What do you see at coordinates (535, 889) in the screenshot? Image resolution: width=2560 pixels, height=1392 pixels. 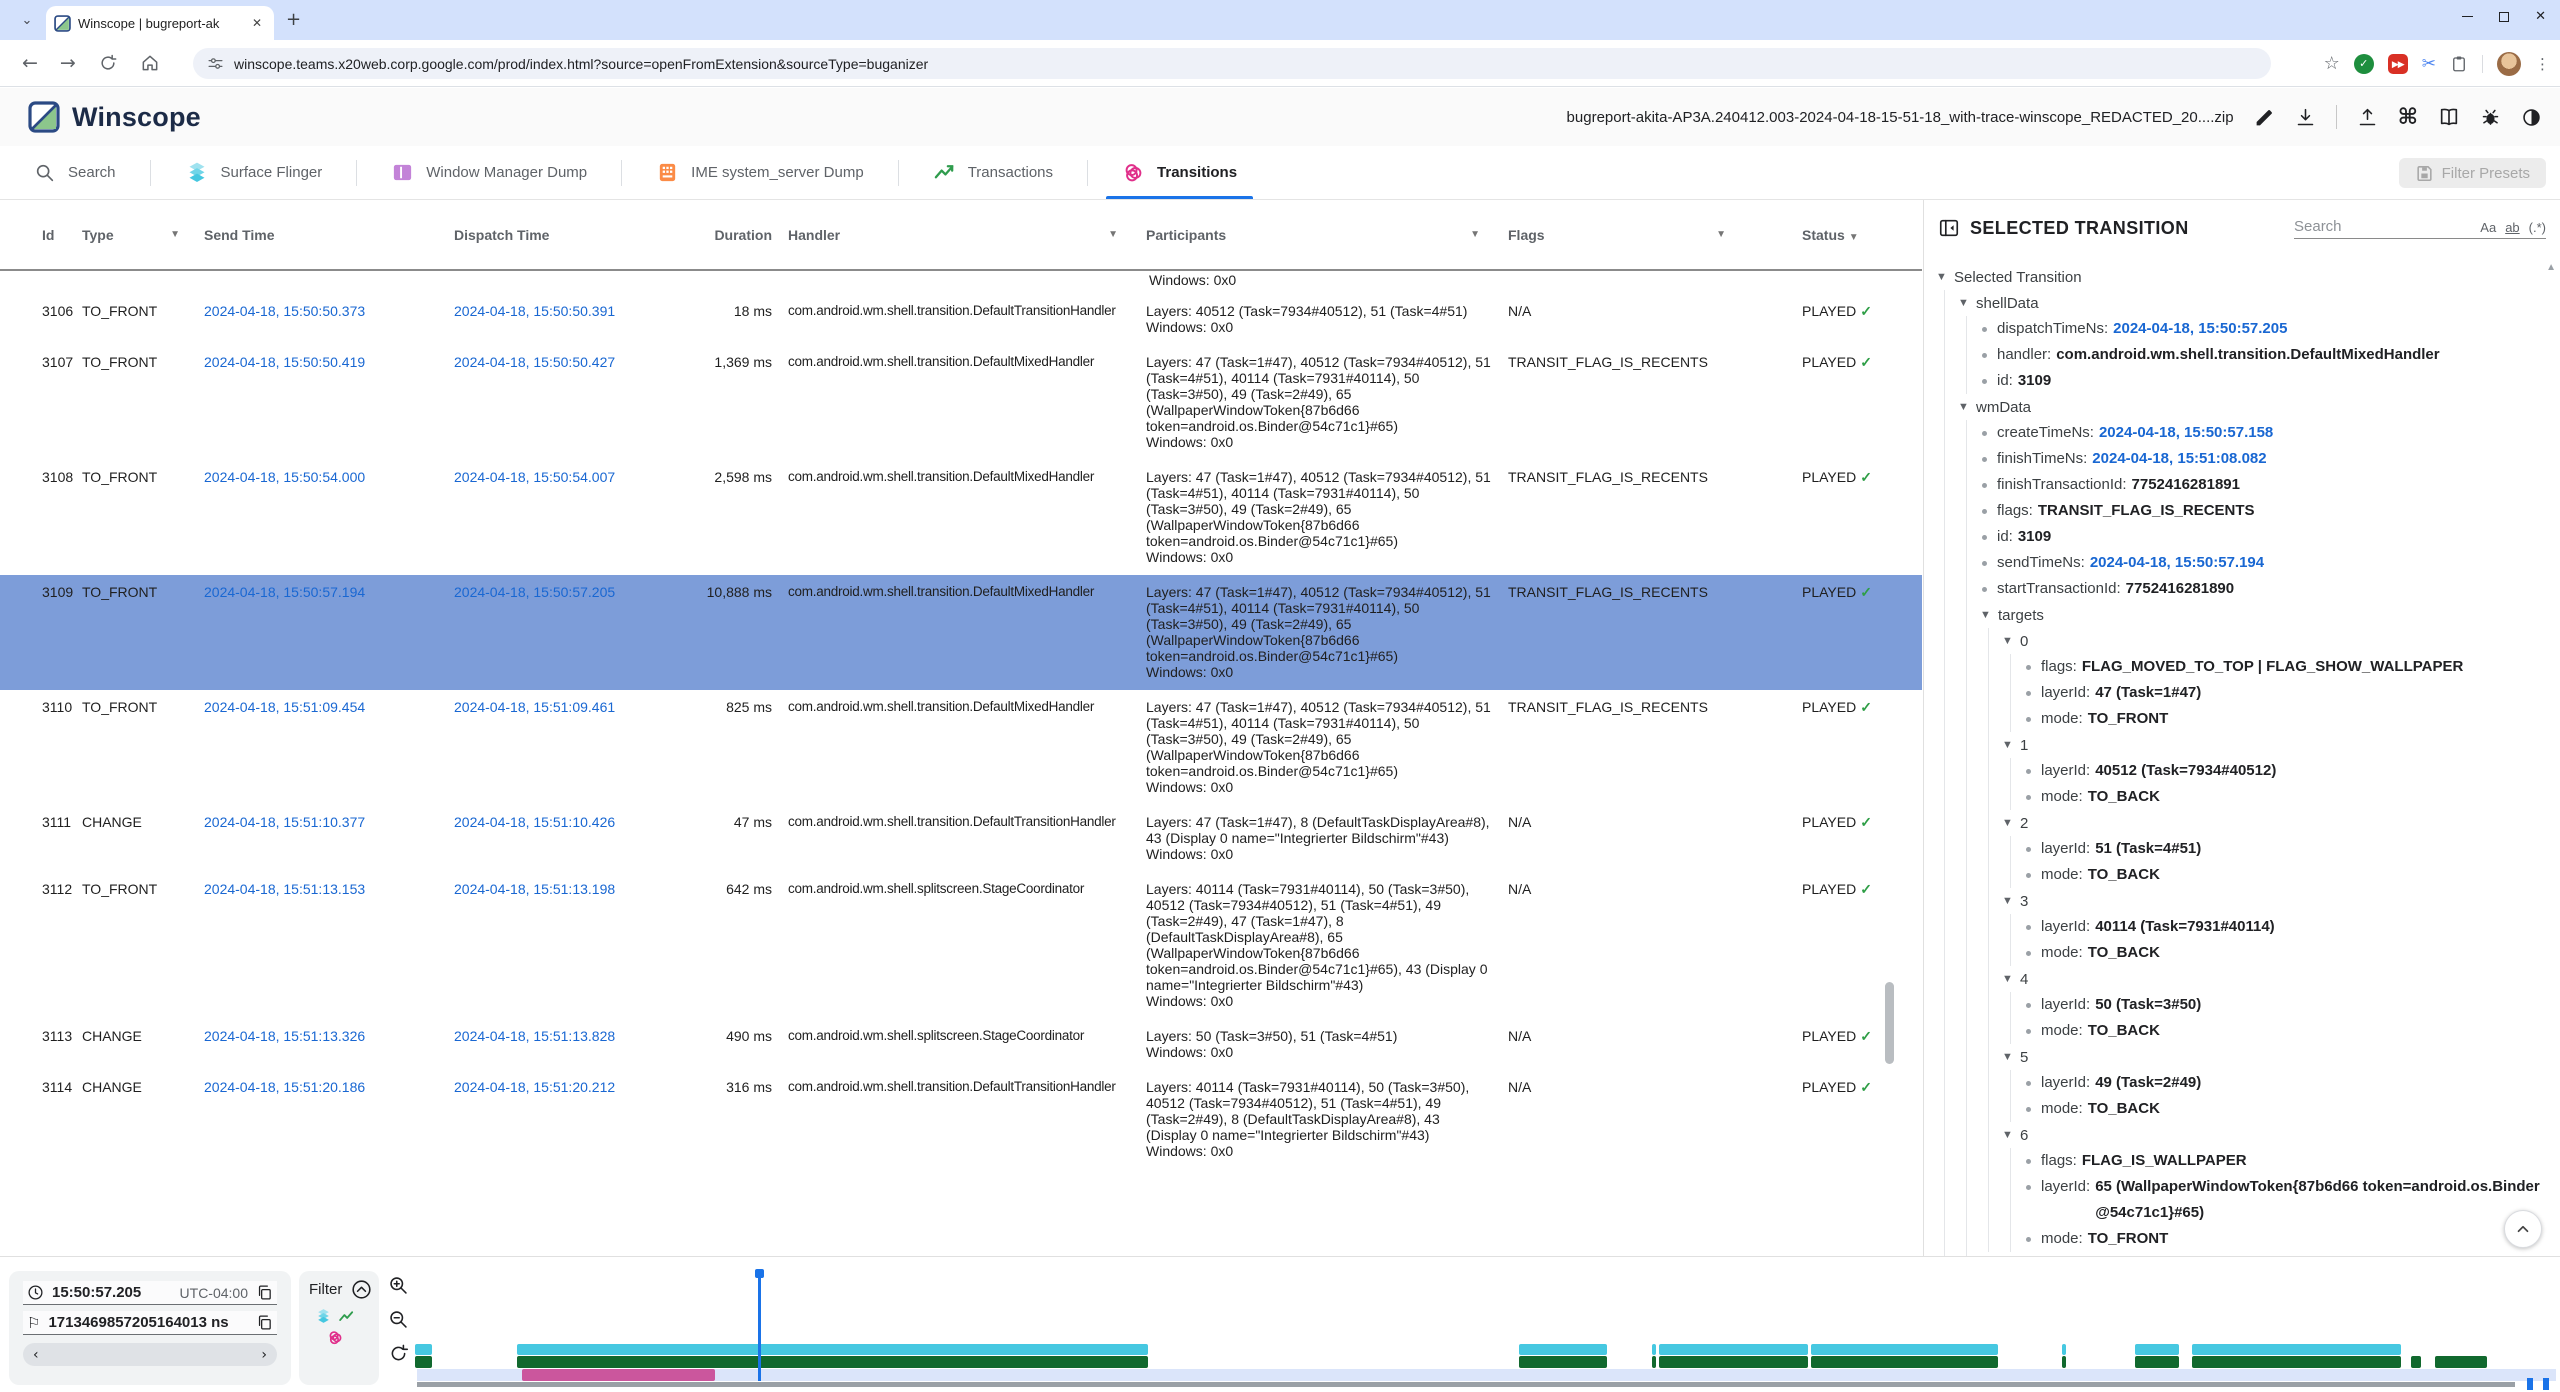 I see `cell-dispatch-time: 2024-04-18, 15:51:13.198` at bounding box center [535, 889].